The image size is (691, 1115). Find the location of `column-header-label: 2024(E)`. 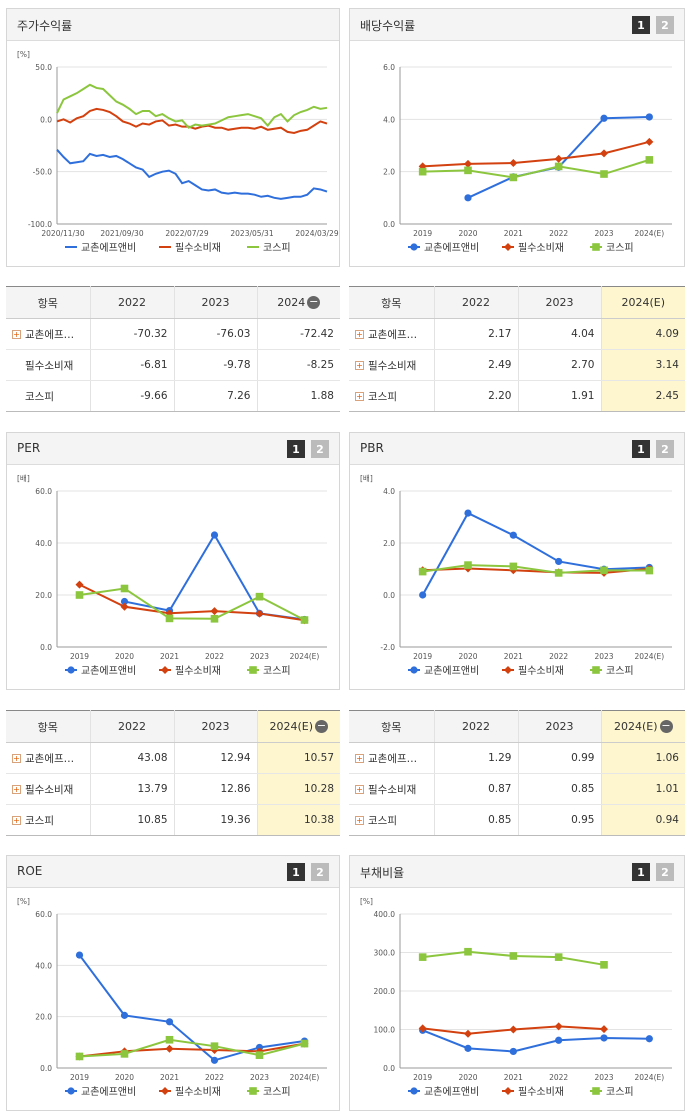

column-header-label: 2024(E) is located at coordinates (291, 726).